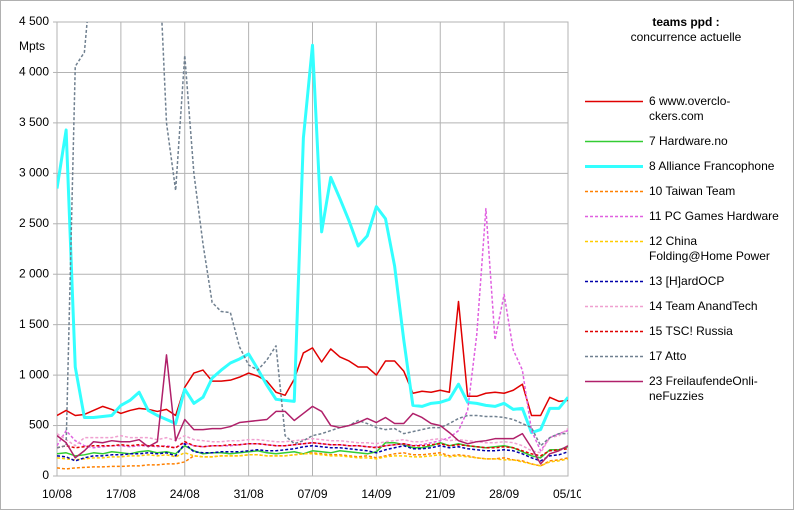  Describe the element at coordinates (690, 108) in the screenshot. I see `legend-label: 6 www.overclo-ckers.com` at that location.